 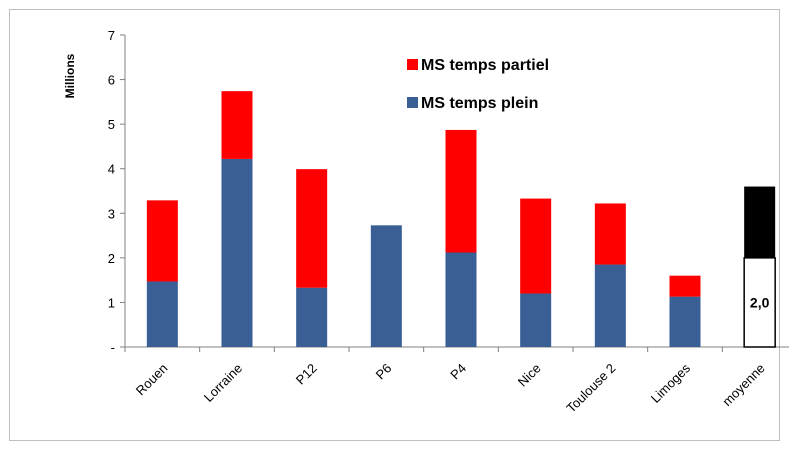 I want to click on x-category-label: moyenne, so click(x=743, y=385).